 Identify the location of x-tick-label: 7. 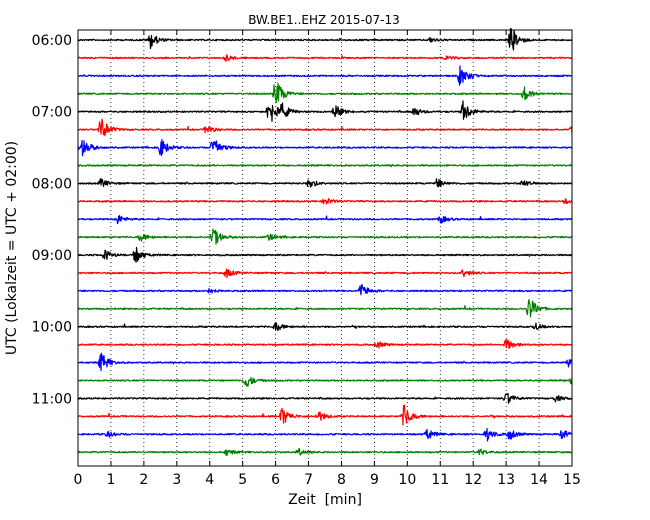
(308, 480).